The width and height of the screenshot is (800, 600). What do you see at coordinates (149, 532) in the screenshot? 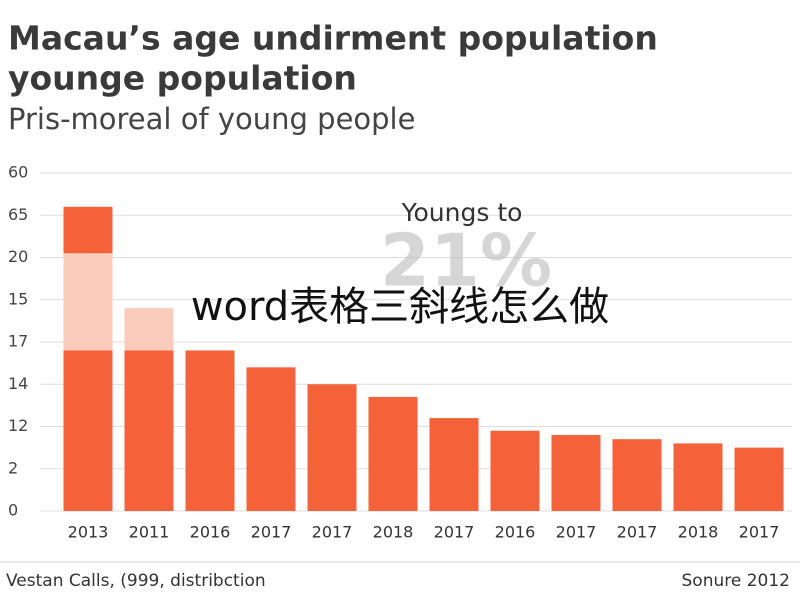
I see `x-tick-label: 2011` at bounding box center [149, 532].